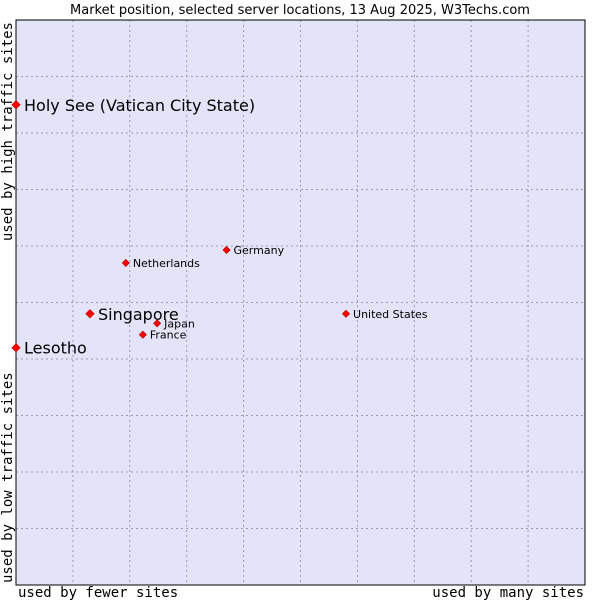 This screenshot has height=600, width=600. I want to click on label-singapore: Singapore, so click(138, 314).